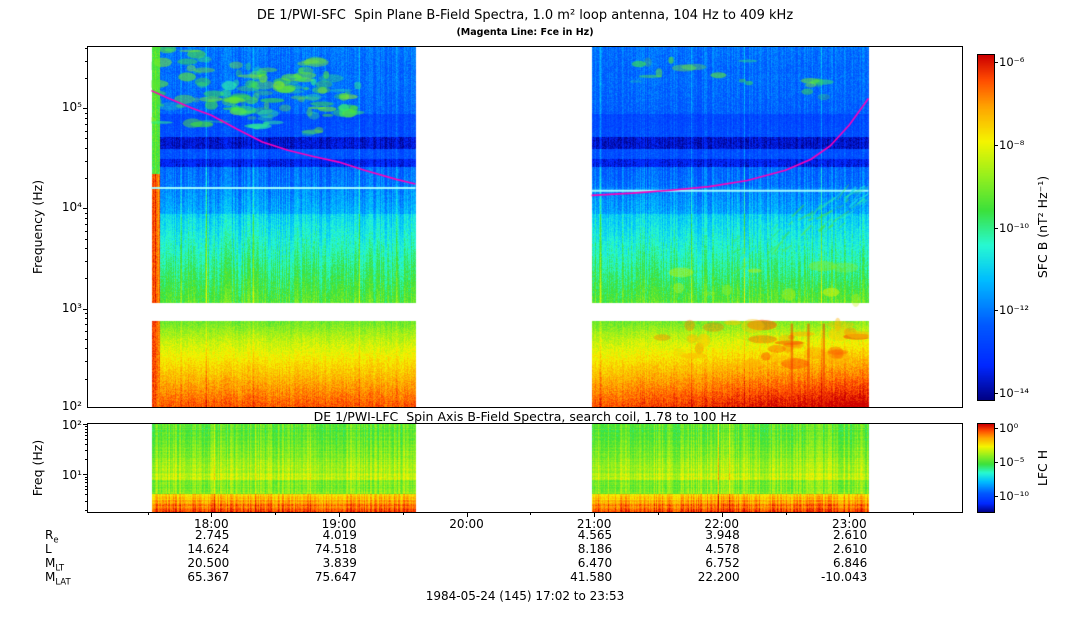  I want to click on lfc-ytick-label: 10², so click(71, 425).